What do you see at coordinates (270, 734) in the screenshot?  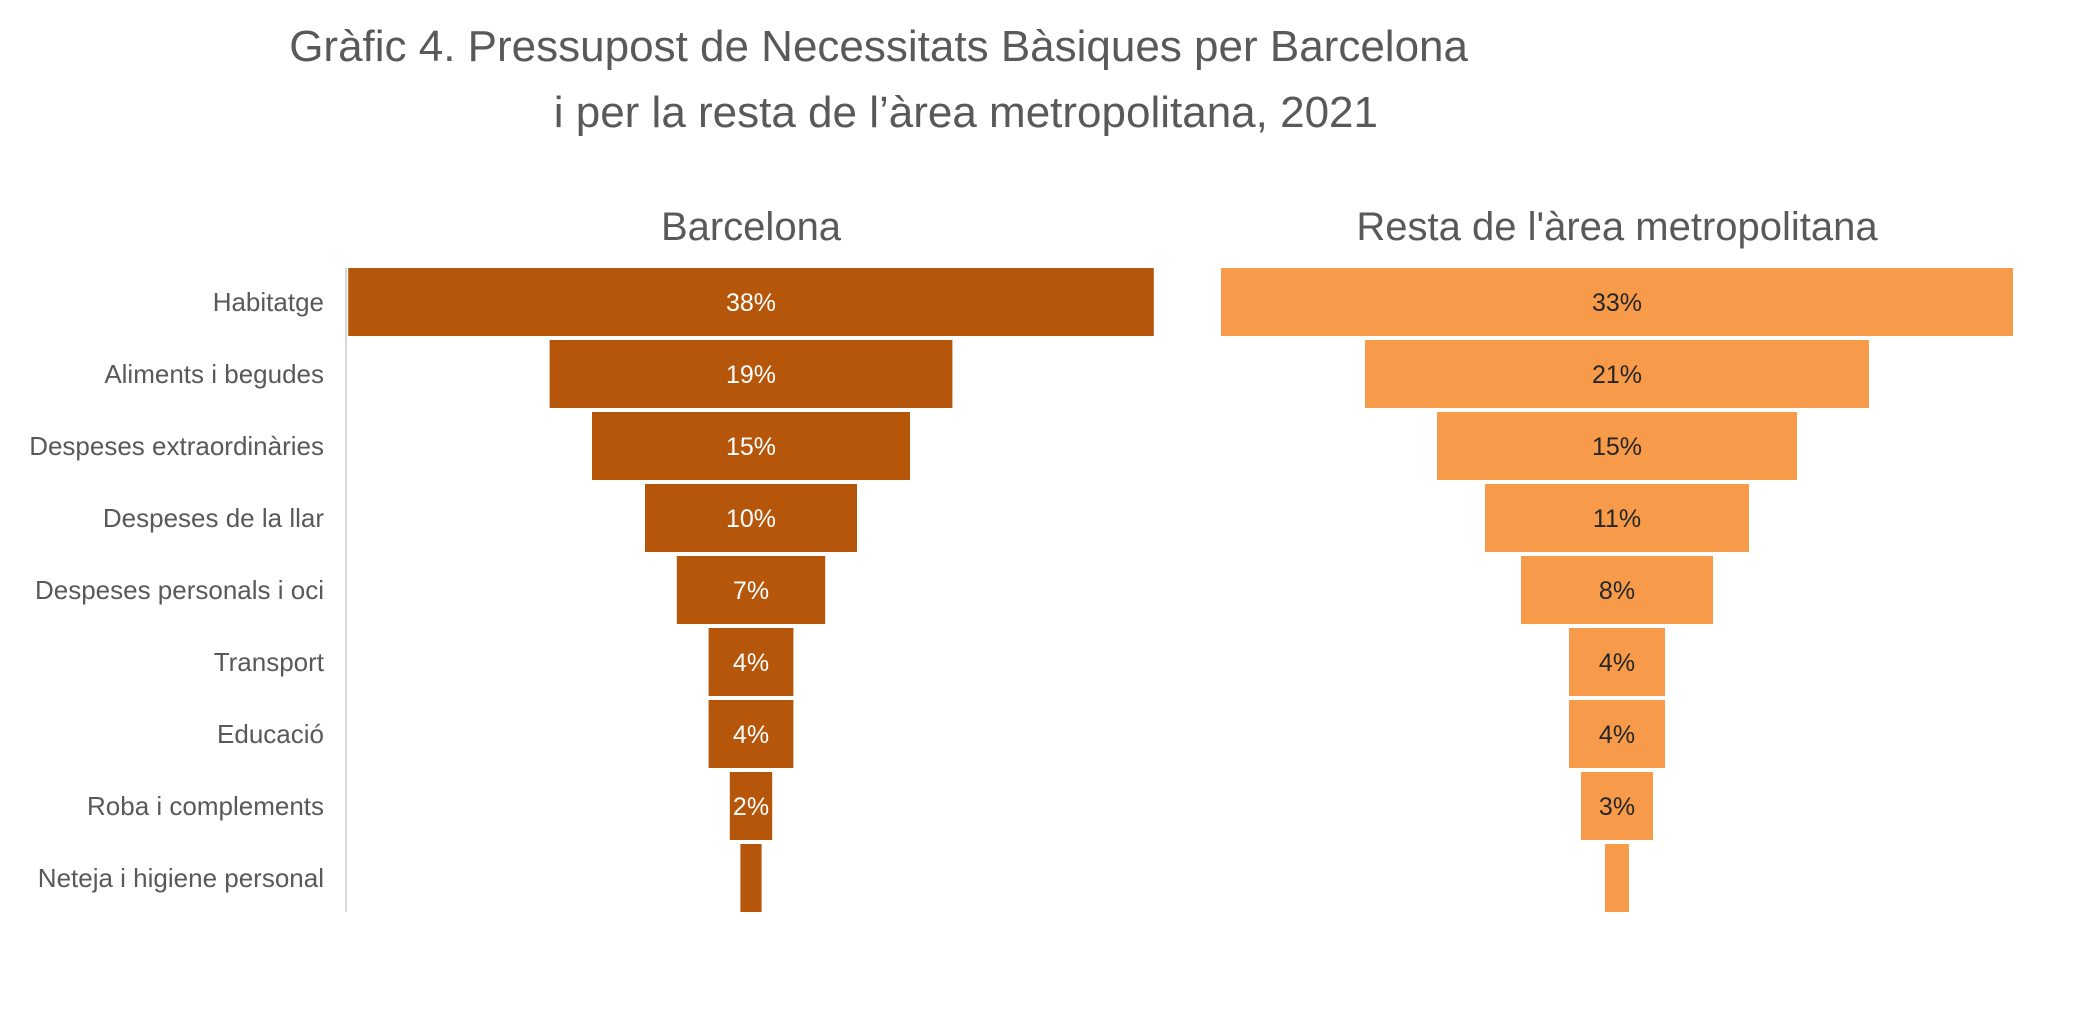 I see `category-label: Educació` at bounding box center [270, 734].